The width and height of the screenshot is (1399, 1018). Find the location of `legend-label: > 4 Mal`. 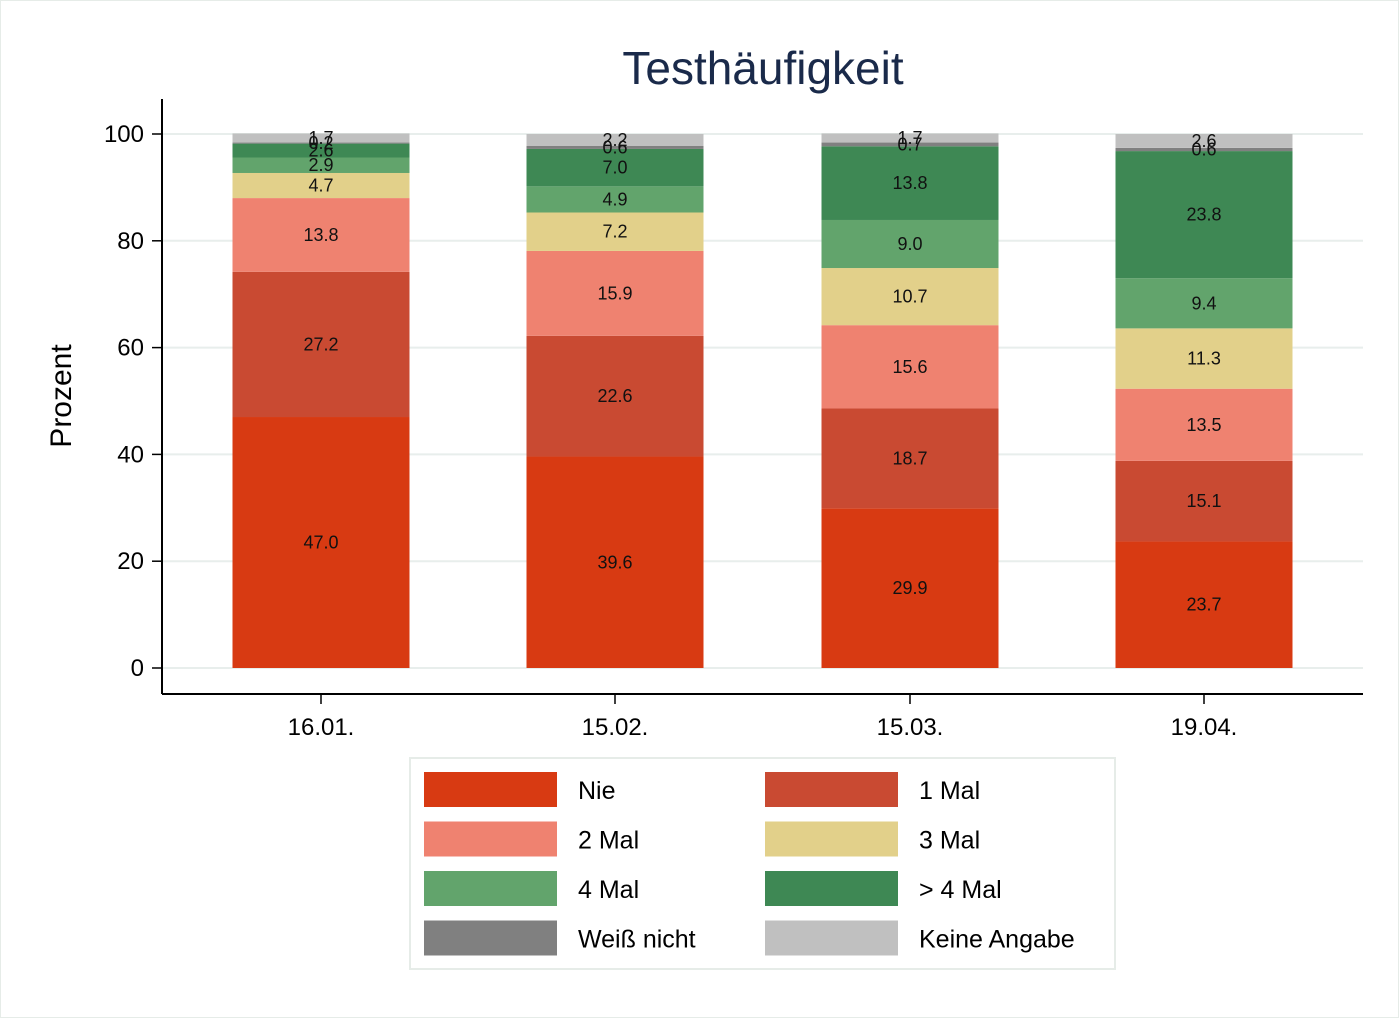

legend-label: > 4 Mal is located at coordinates (960, 890).